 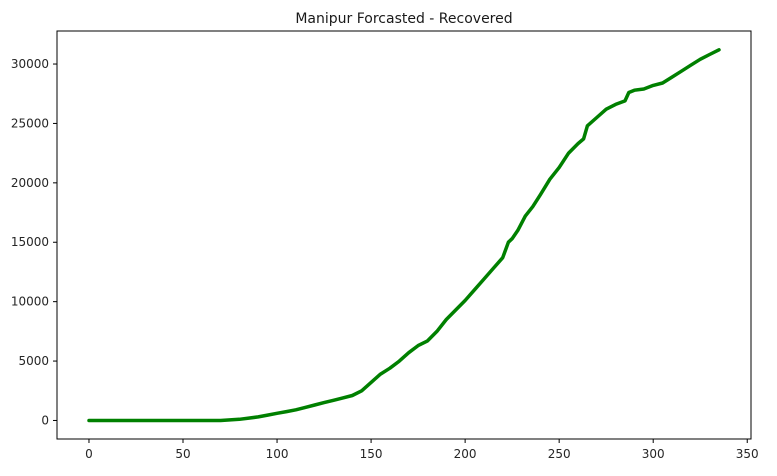 What do you see at coordinates (747, 454) in the screenshot?
I see `x-tick-label: 350` at bounding box center [747, 454].